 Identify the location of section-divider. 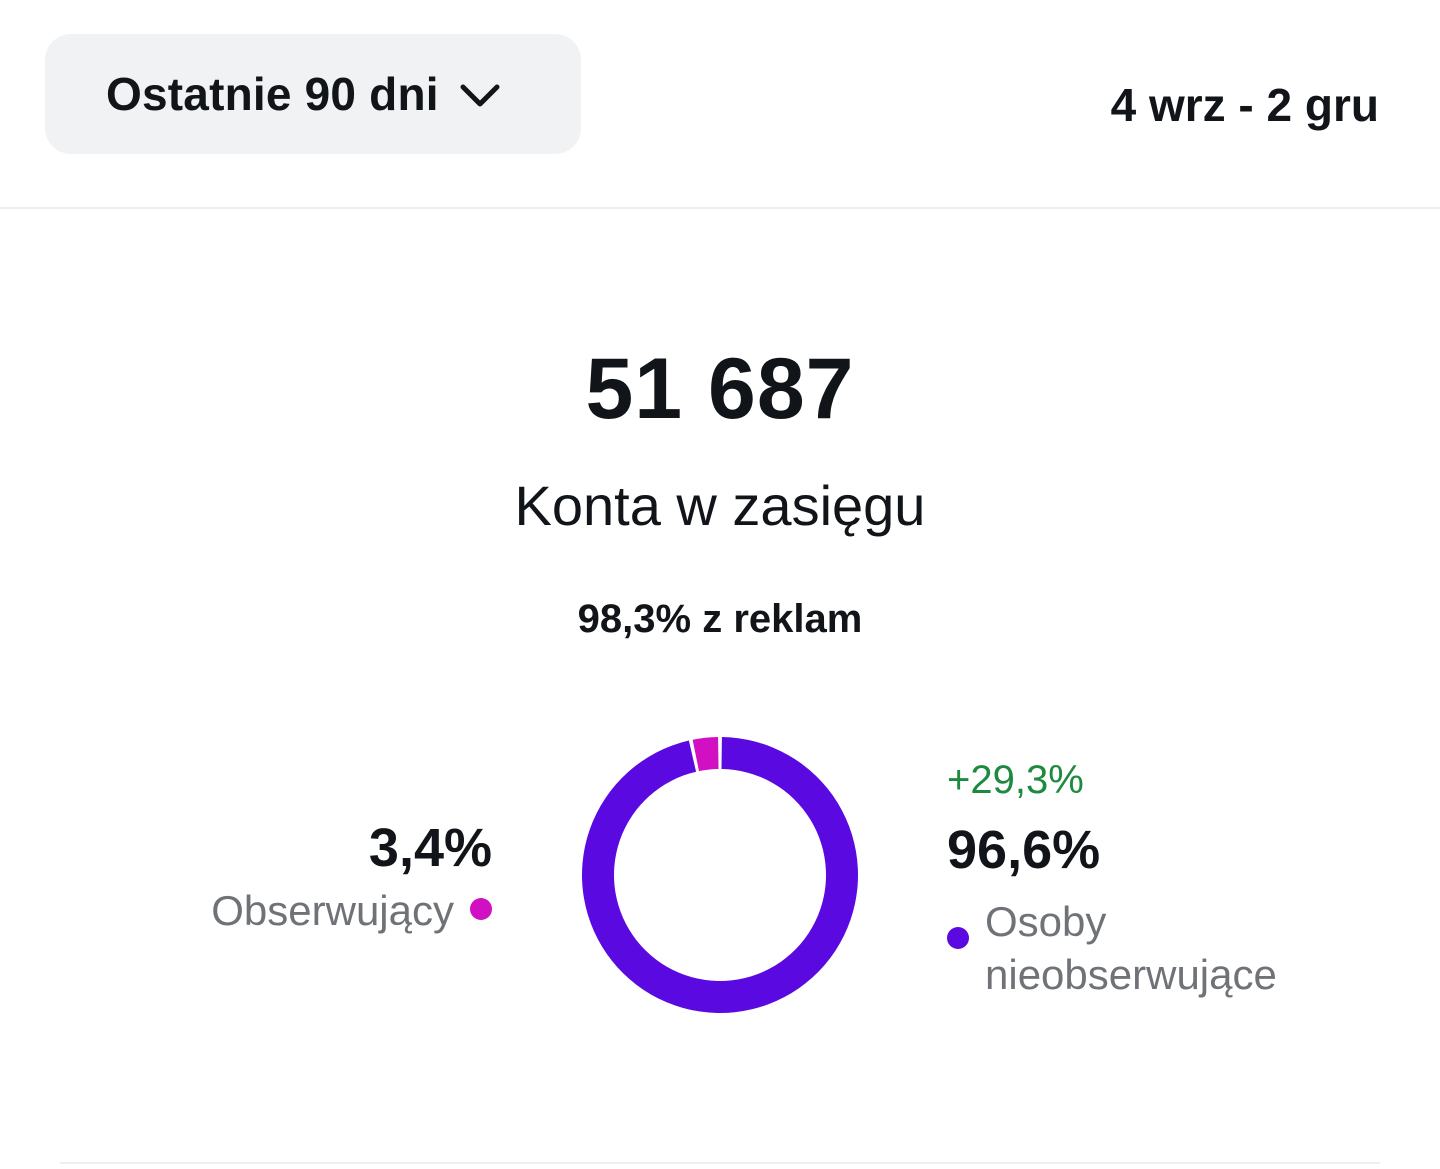
(720, 1163).